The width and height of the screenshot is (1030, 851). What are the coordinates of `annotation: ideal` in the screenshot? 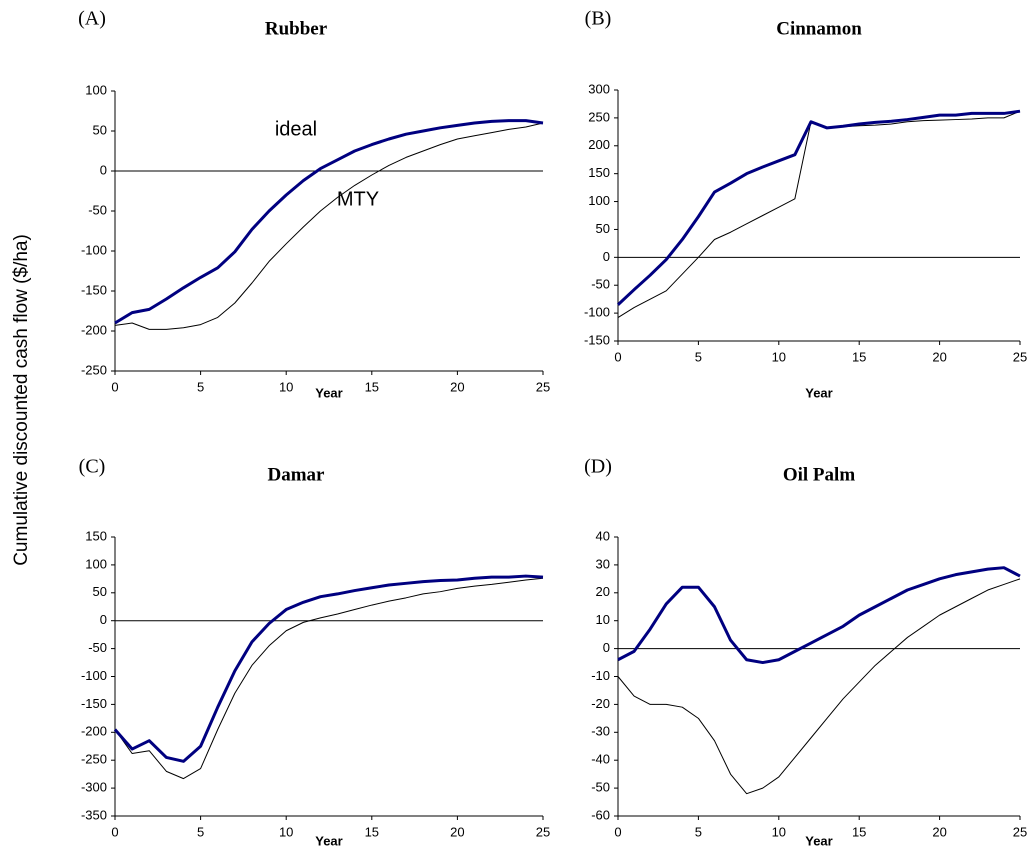 It's located at (296, 129).